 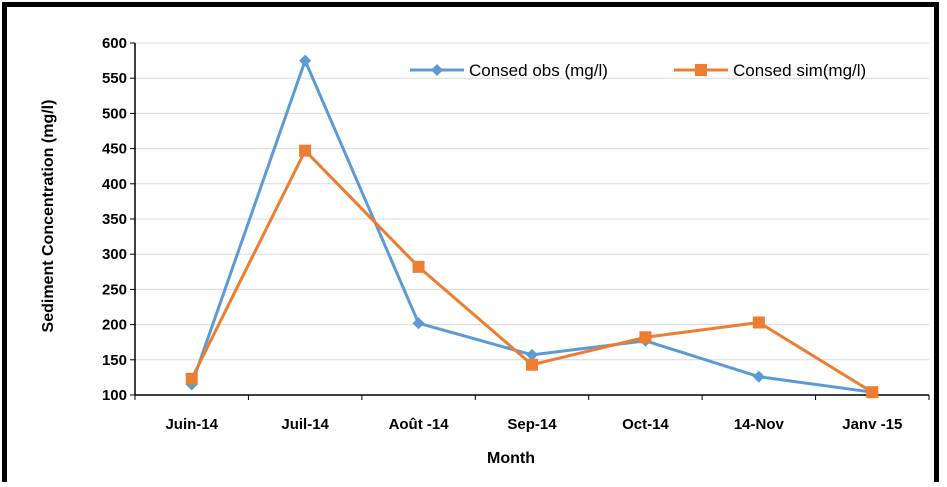 I want to click on y-tick-label: 250, so click(x=114, y=289).